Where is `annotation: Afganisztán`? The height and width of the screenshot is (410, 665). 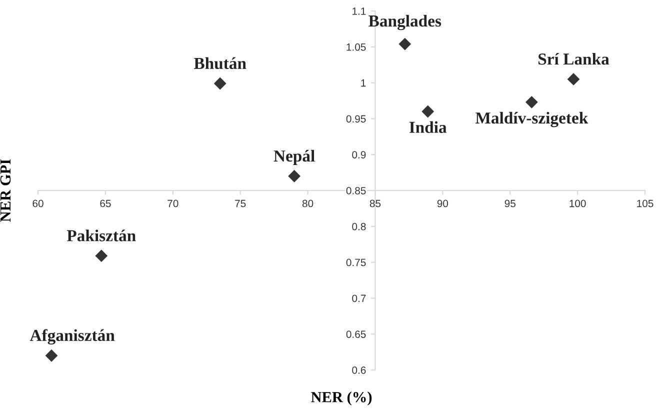 annotation: Afganisztán is located at coordinates (72, 337).